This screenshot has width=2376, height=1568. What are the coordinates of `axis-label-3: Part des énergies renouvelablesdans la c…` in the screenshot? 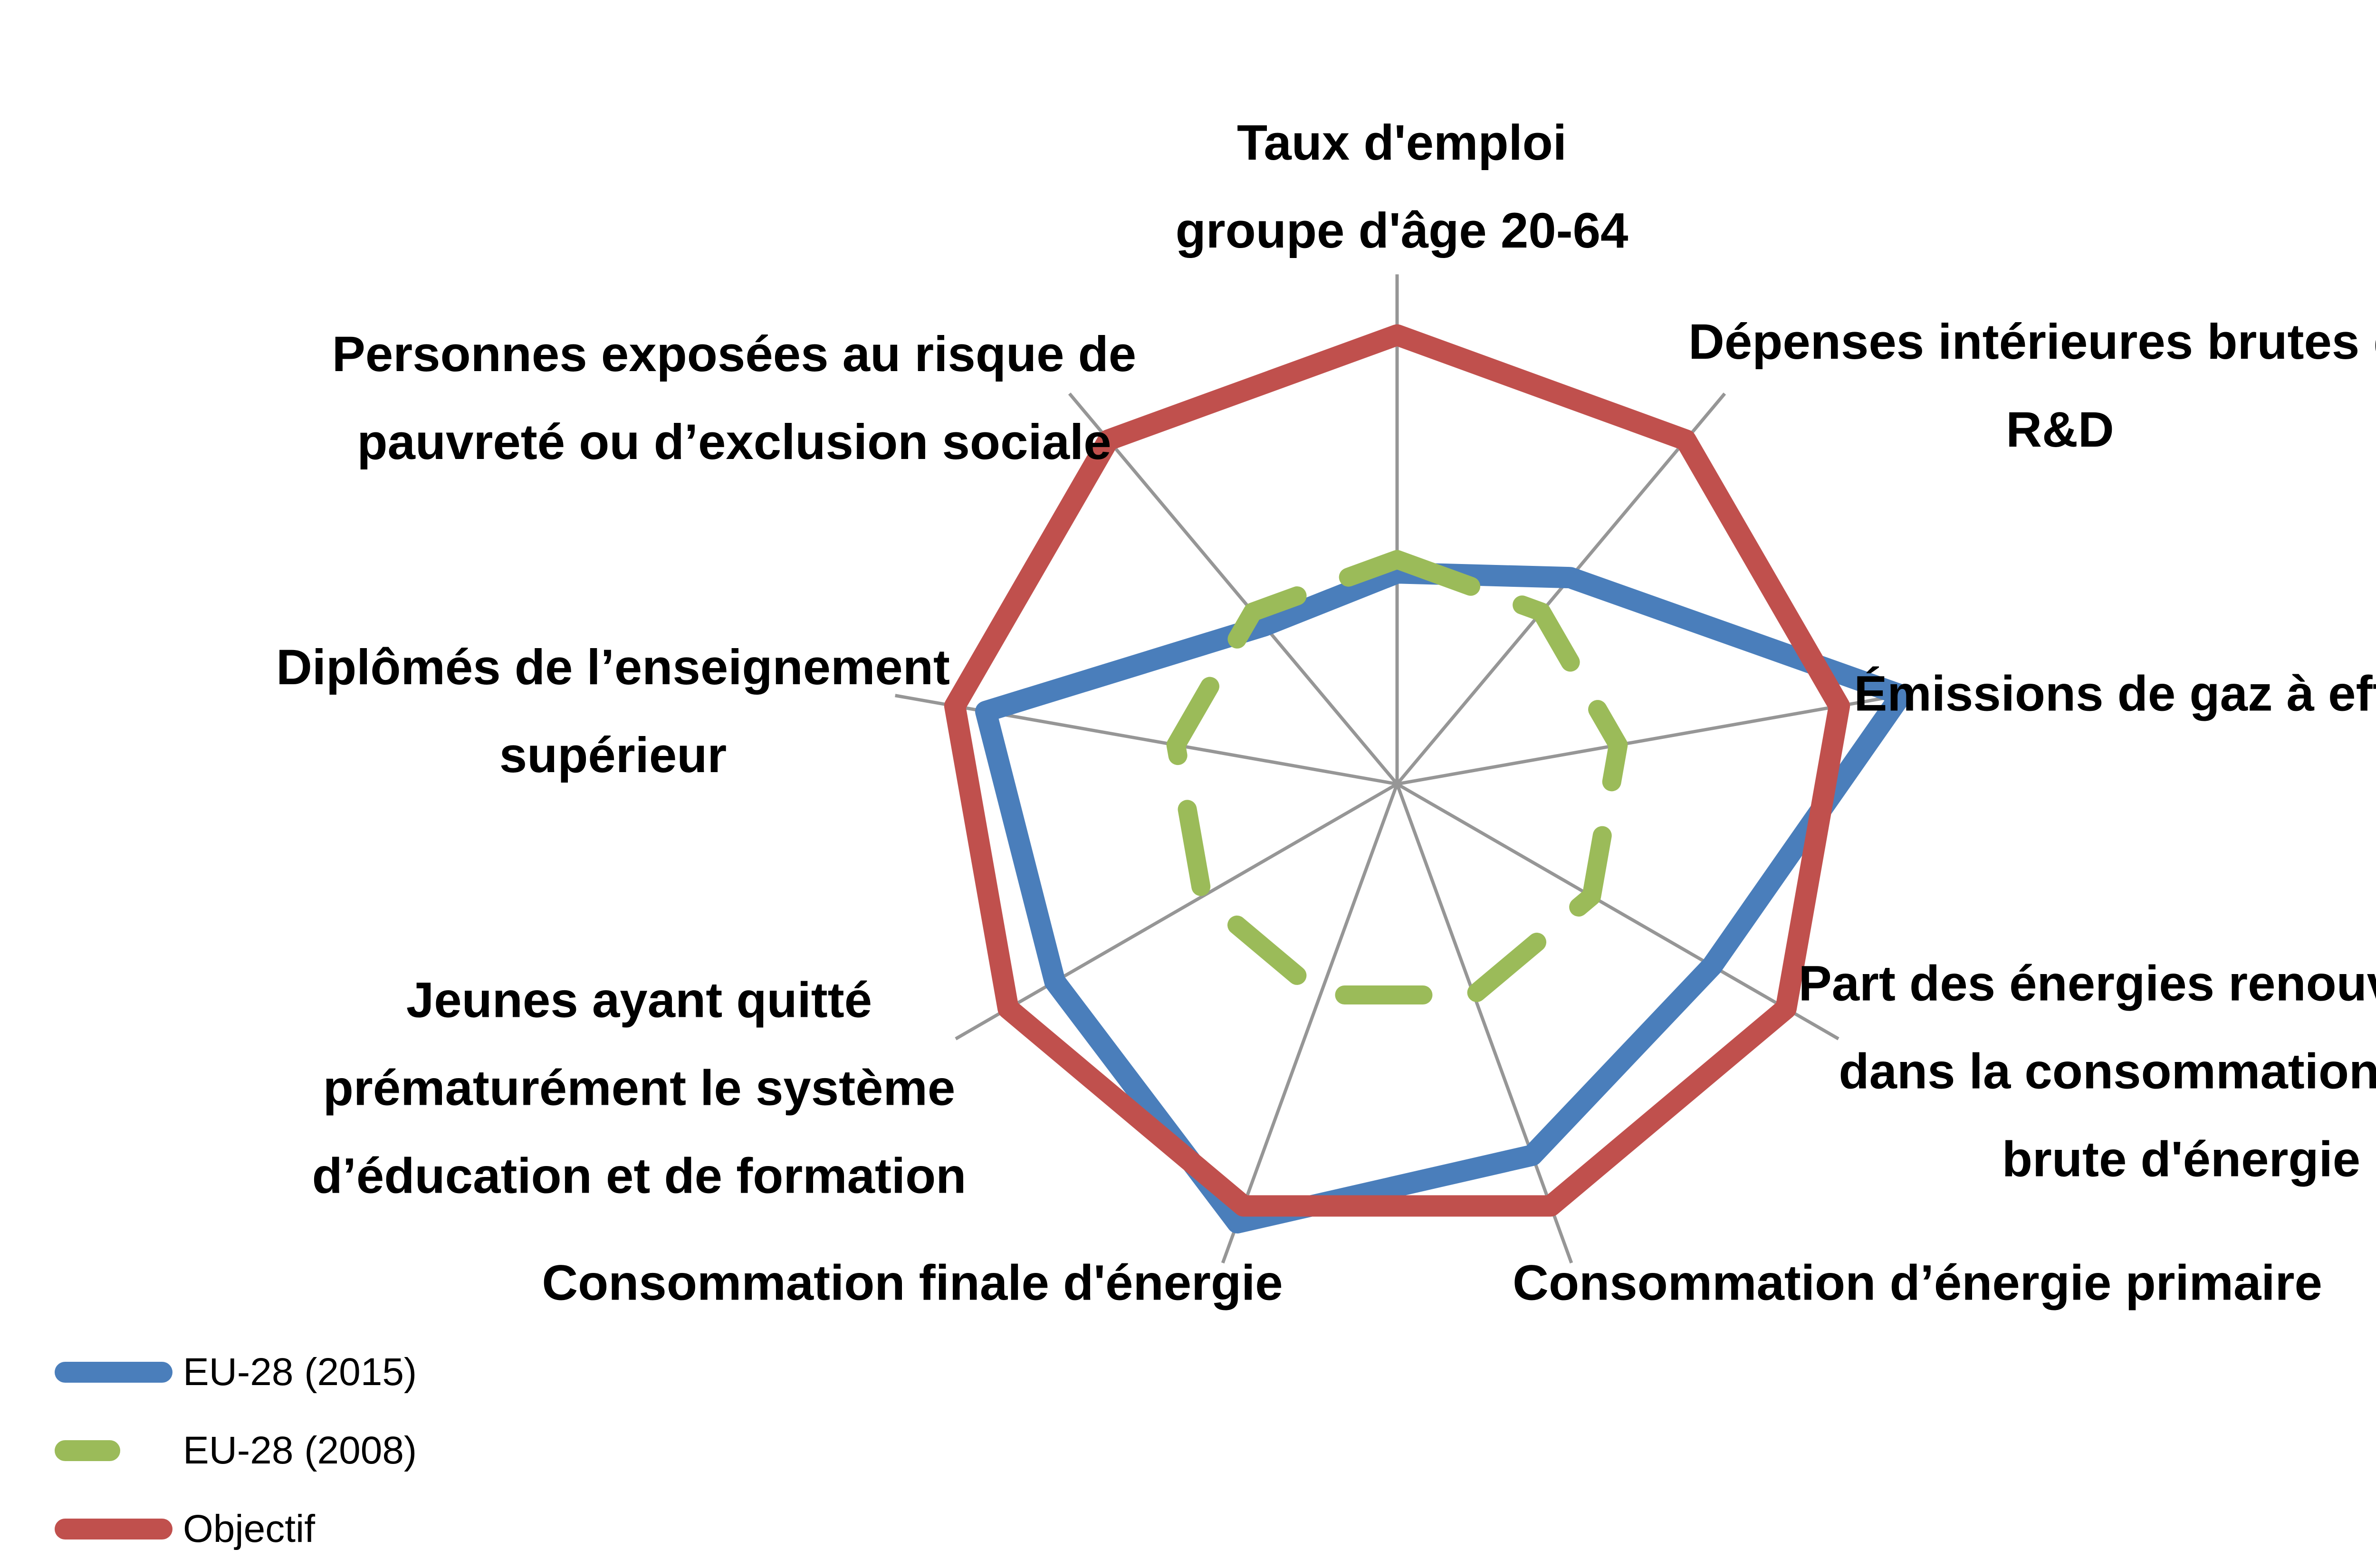 It's located at (2087, 1071).